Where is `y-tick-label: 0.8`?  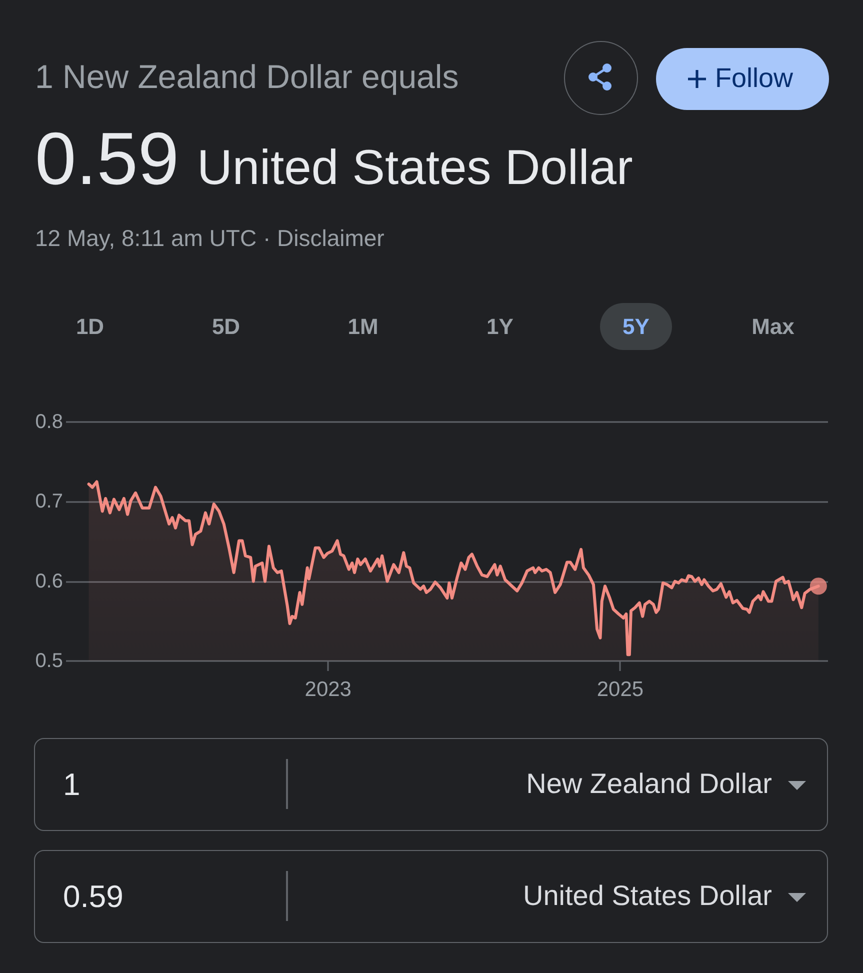
y-tick-label: 0.8 is located at coordinates (49, 422).